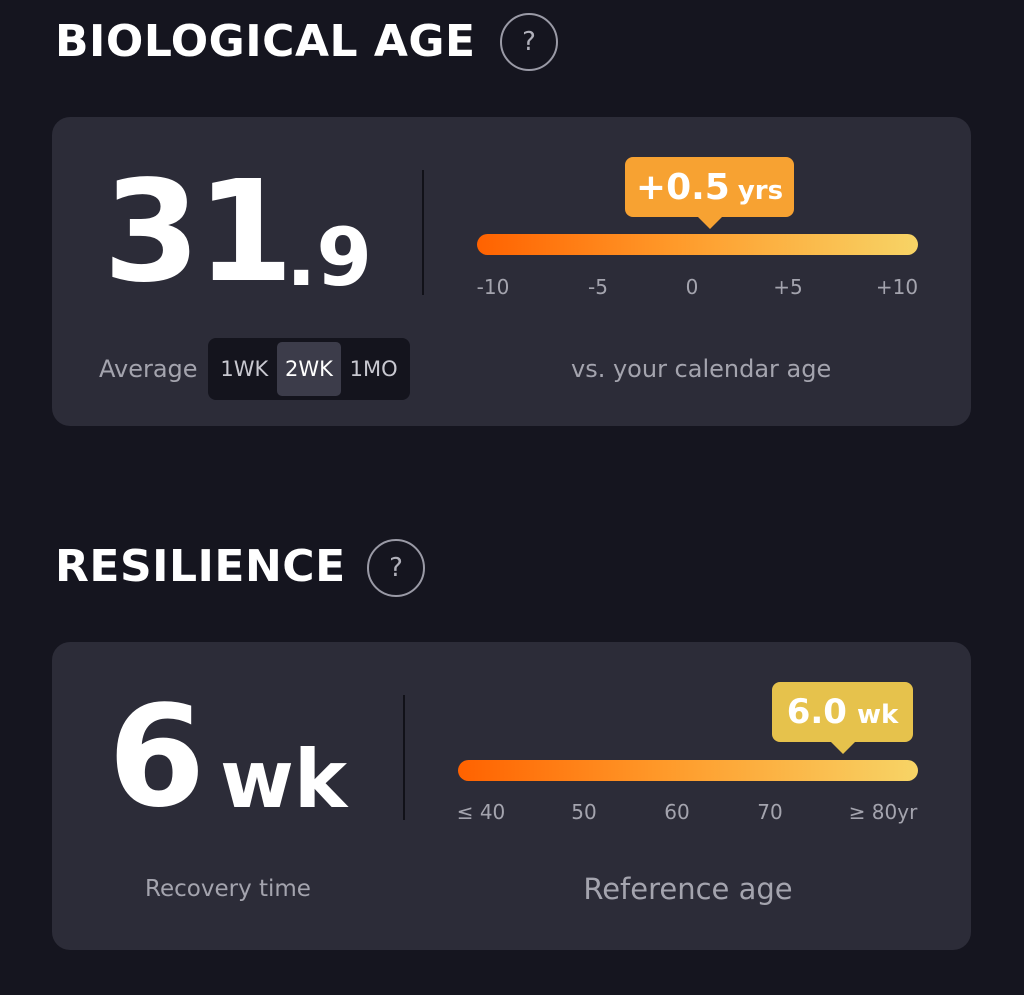 This screenshot has height=995, width=1024. What do you see at coordinates (198, 232) in the screenshot?
I see `age-value: 31` at bounding box center [198, 232].